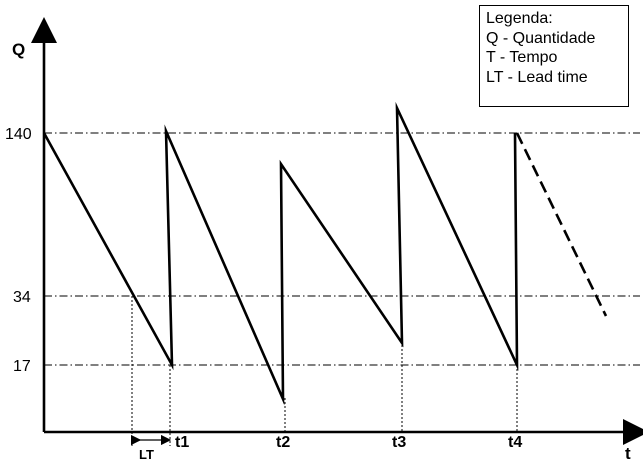  I want to click on x-tick-t4: t4, so click(515, 442).